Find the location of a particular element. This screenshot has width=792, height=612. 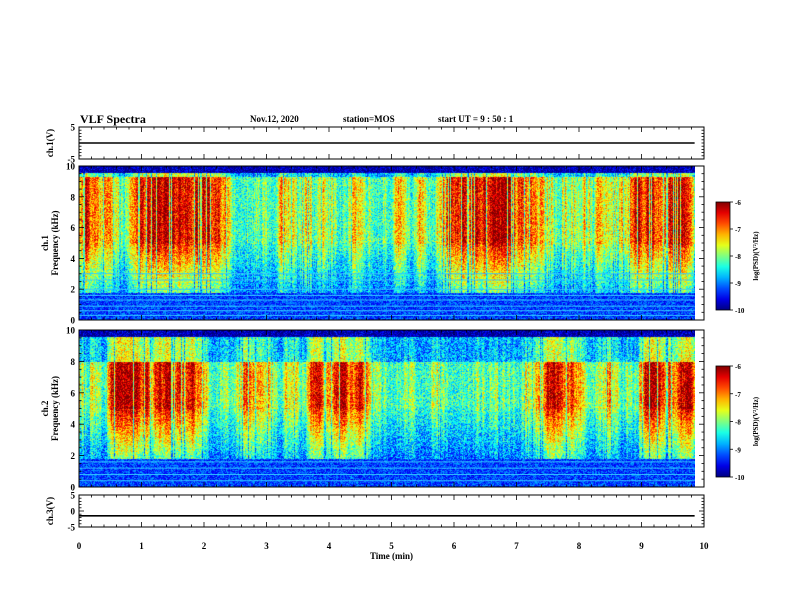

y-axis-label: ch.1(V) is located at coordinates (50, 143).